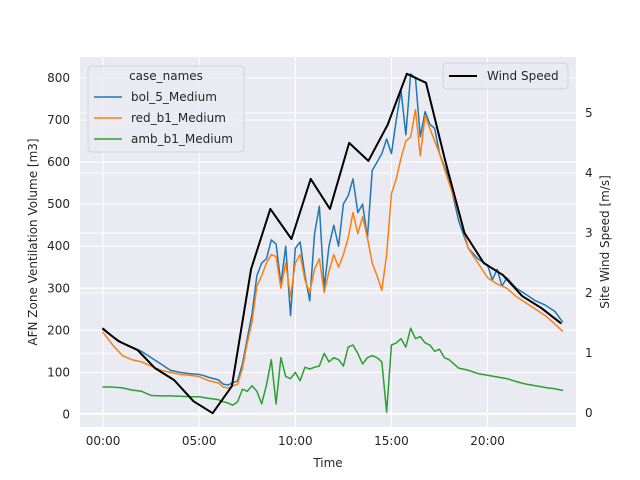 This screenshot has width=640, height=480. I want to click on x-tick-label: 05:00, so click(199, 441).